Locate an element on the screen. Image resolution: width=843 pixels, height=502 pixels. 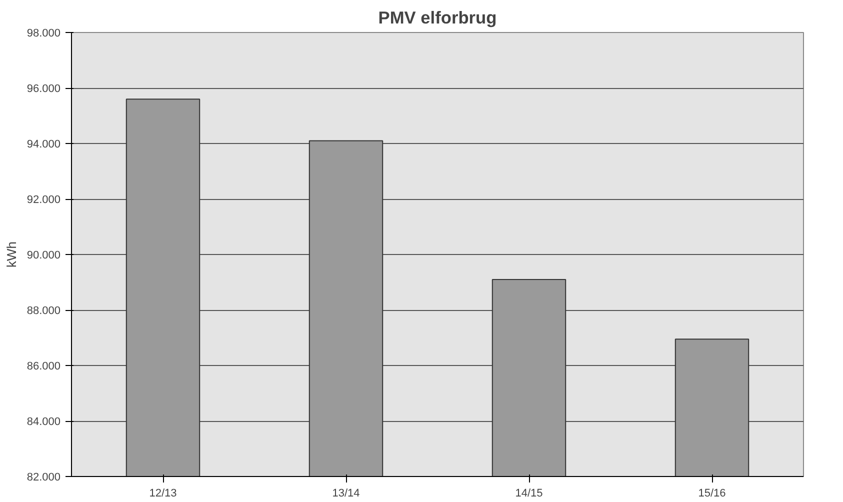
y-tick-label: 90.000 is located at coordinates (43, 256).